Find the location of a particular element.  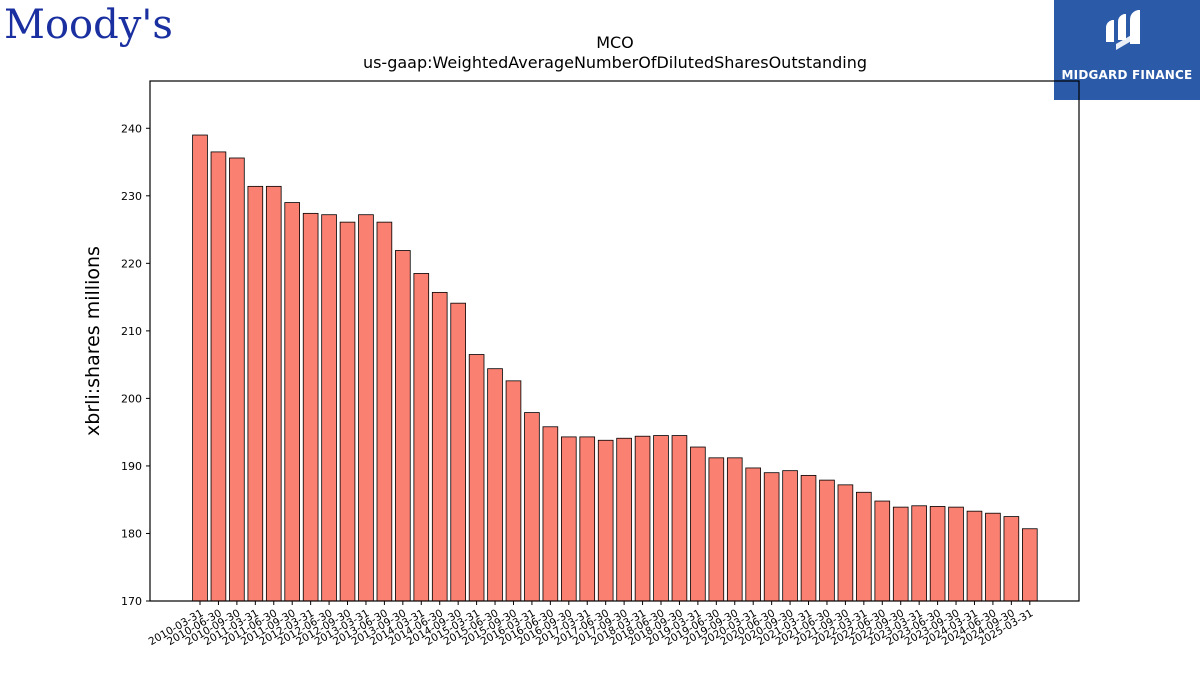

midgard-finance-mark-icon is located at coordinates (1123, 30).